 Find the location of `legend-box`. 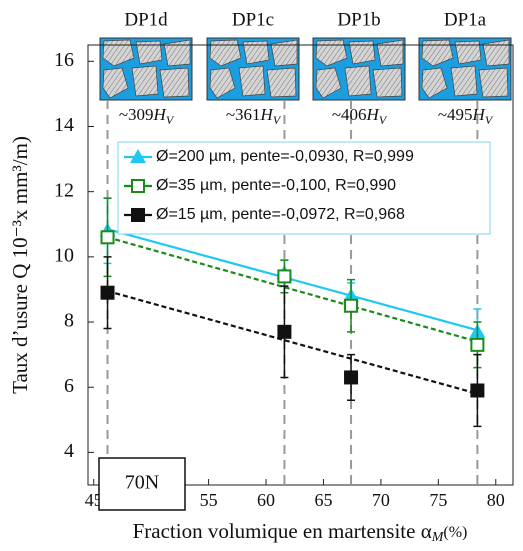

legend-box is located at coordinates (304, 188).